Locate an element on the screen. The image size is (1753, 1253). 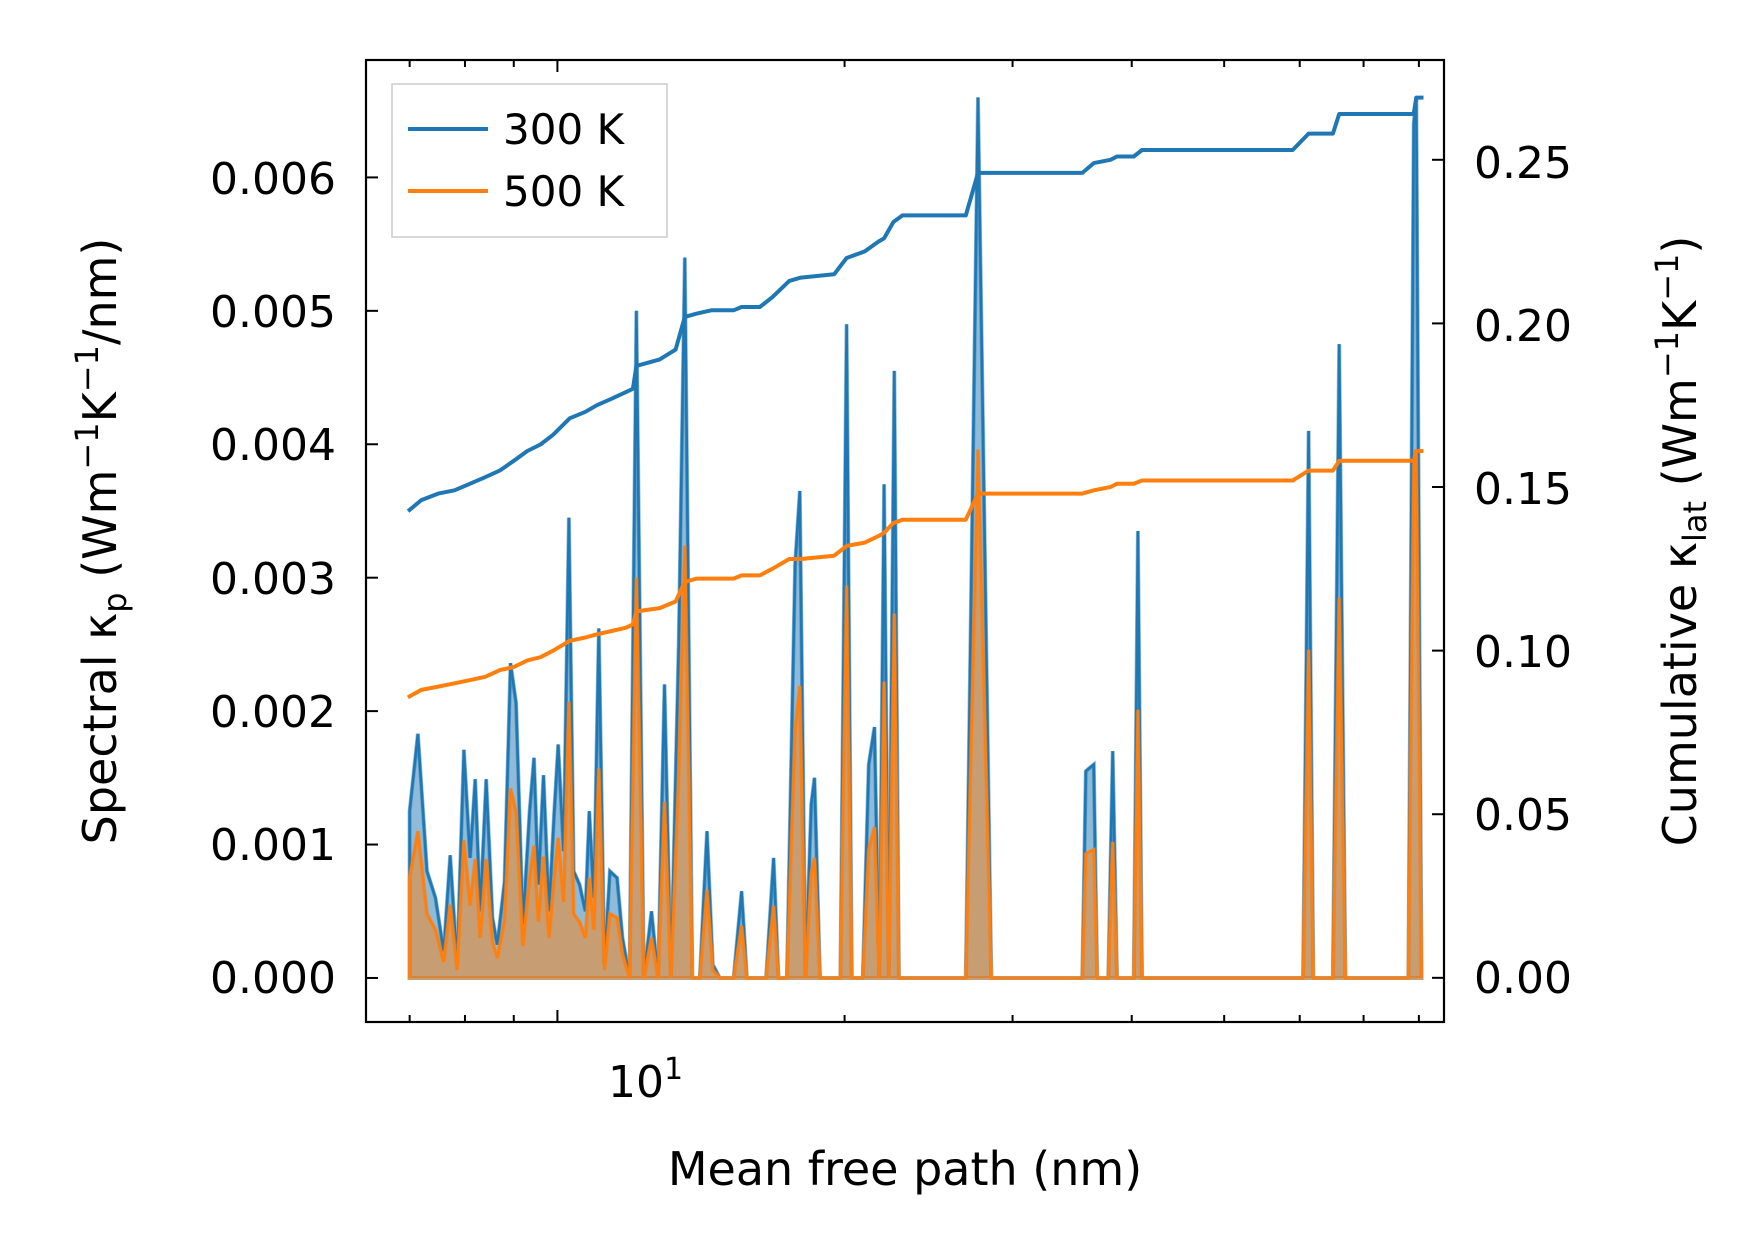
y2-tick-label: 0.15 is located at coordinates (1523, 489).